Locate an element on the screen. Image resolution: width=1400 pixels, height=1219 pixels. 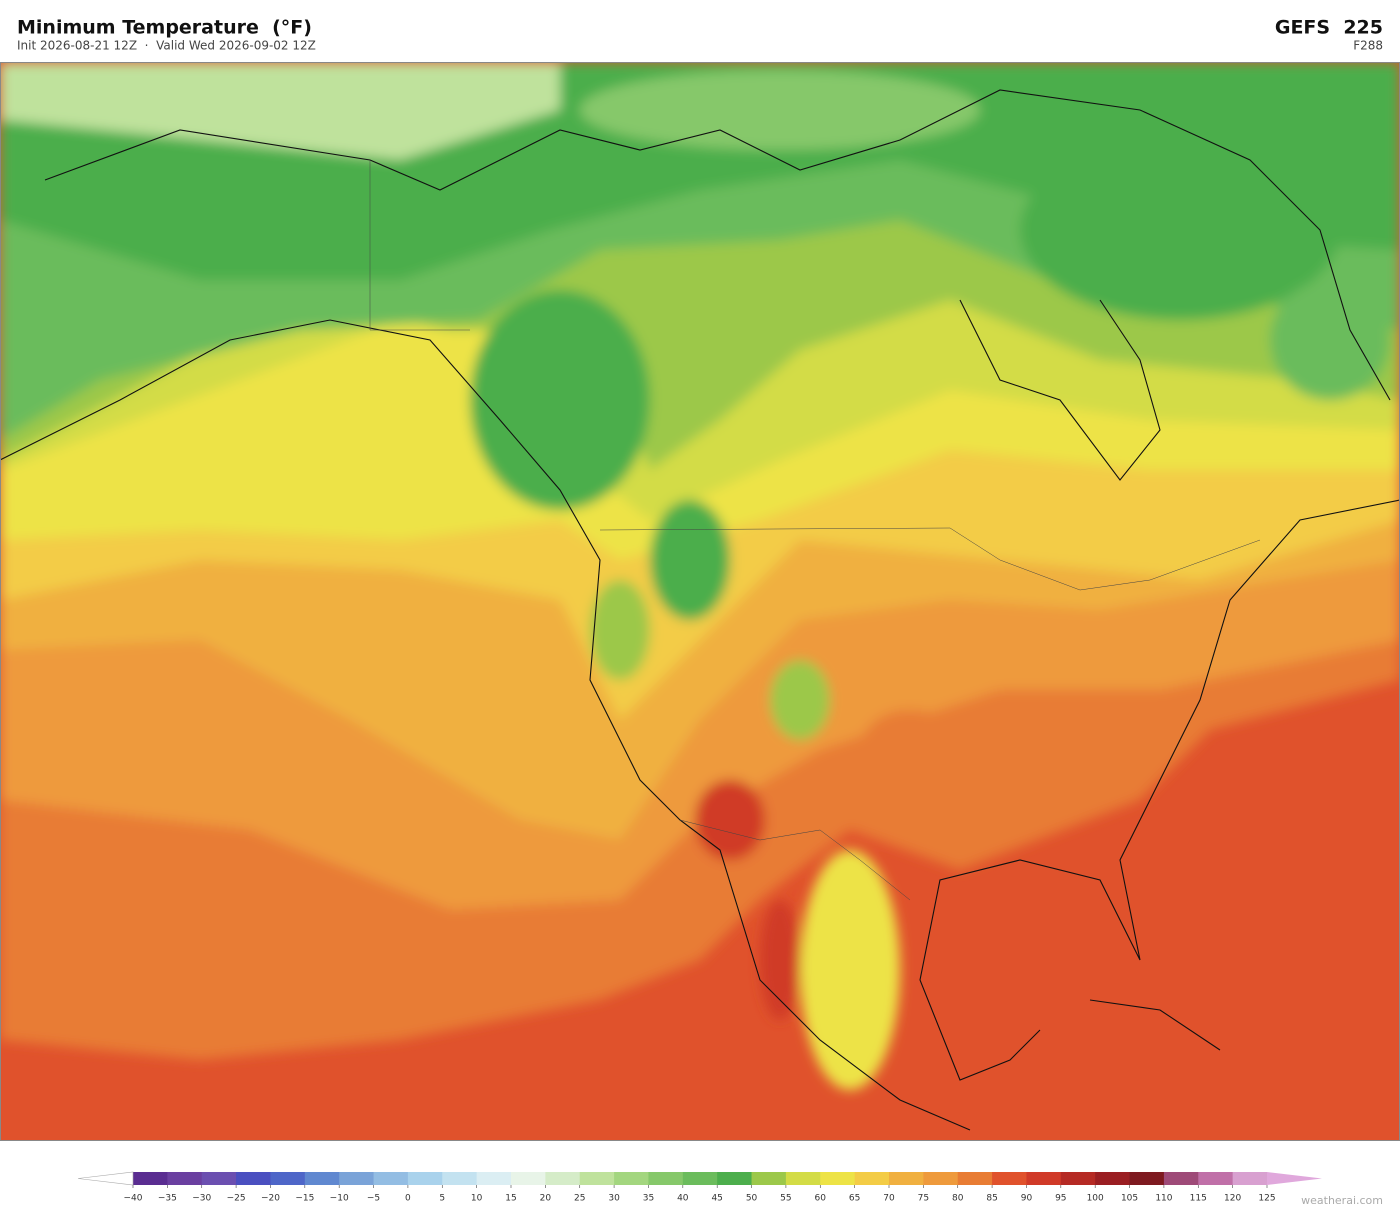
colorbar-tick-label: 100 is located at coordinates (1095, 1199).